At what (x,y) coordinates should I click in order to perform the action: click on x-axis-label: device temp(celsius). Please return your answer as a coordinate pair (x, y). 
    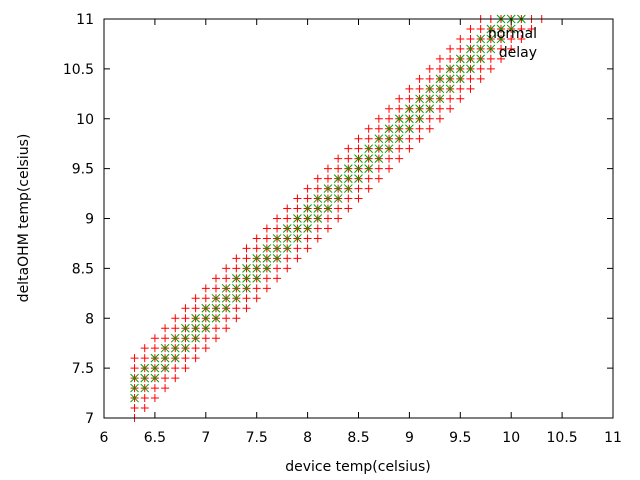
    Looking at the image, I should click on (358, 467).